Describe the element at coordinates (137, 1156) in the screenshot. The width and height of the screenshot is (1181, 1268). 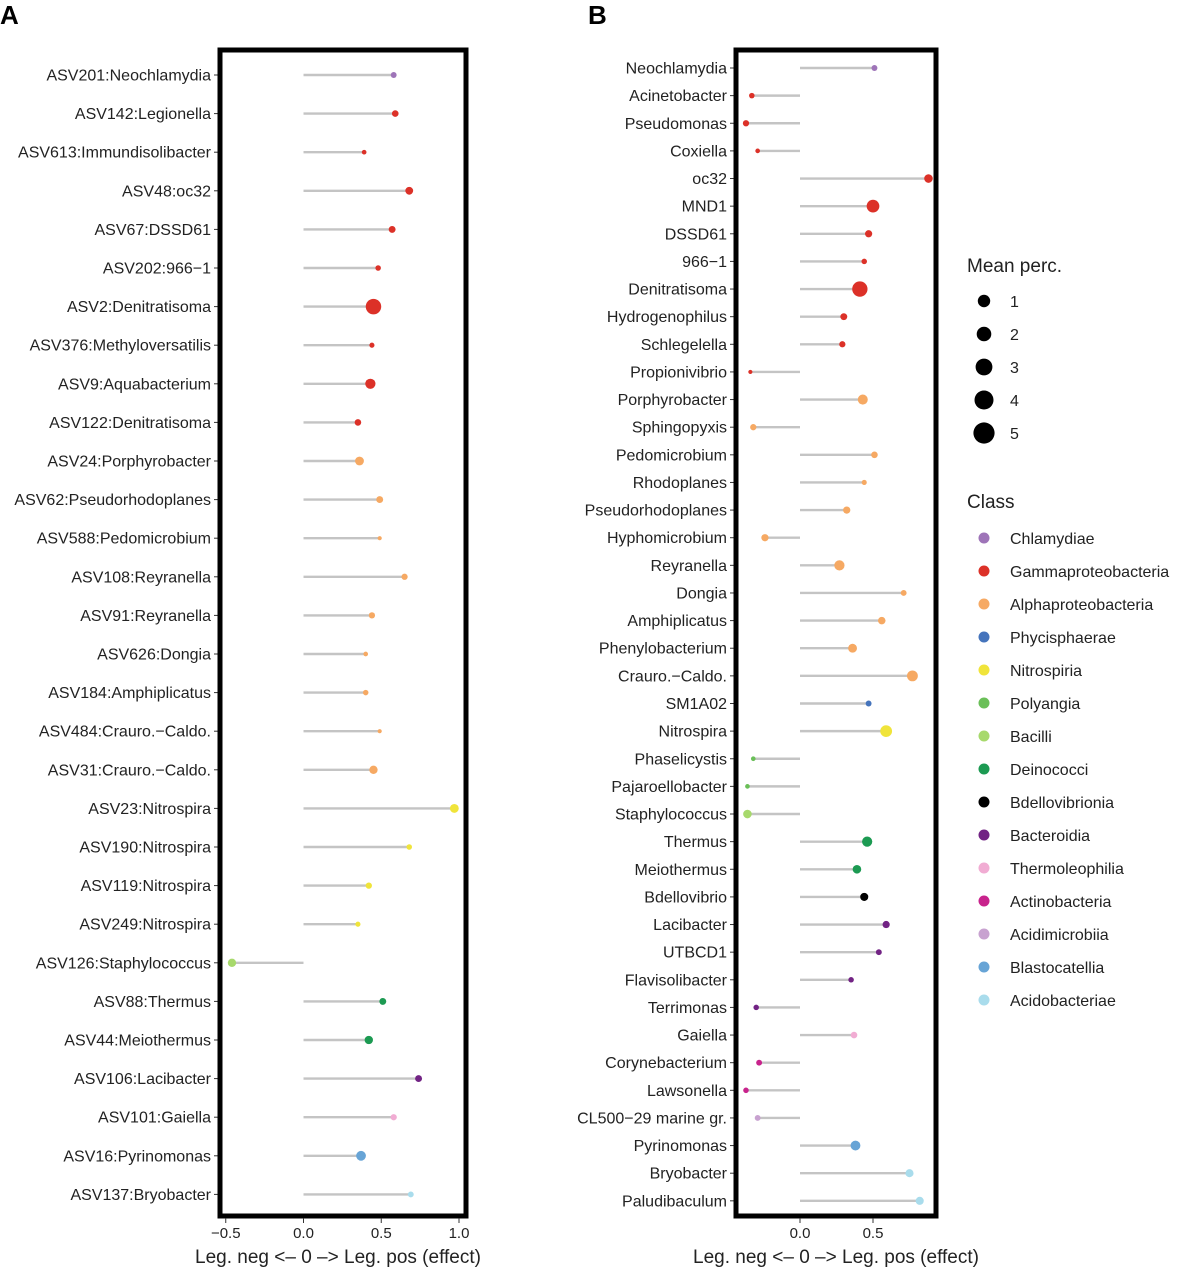
I see `panel-a-row-label: ASV16:Pyrinomonas` at that location.